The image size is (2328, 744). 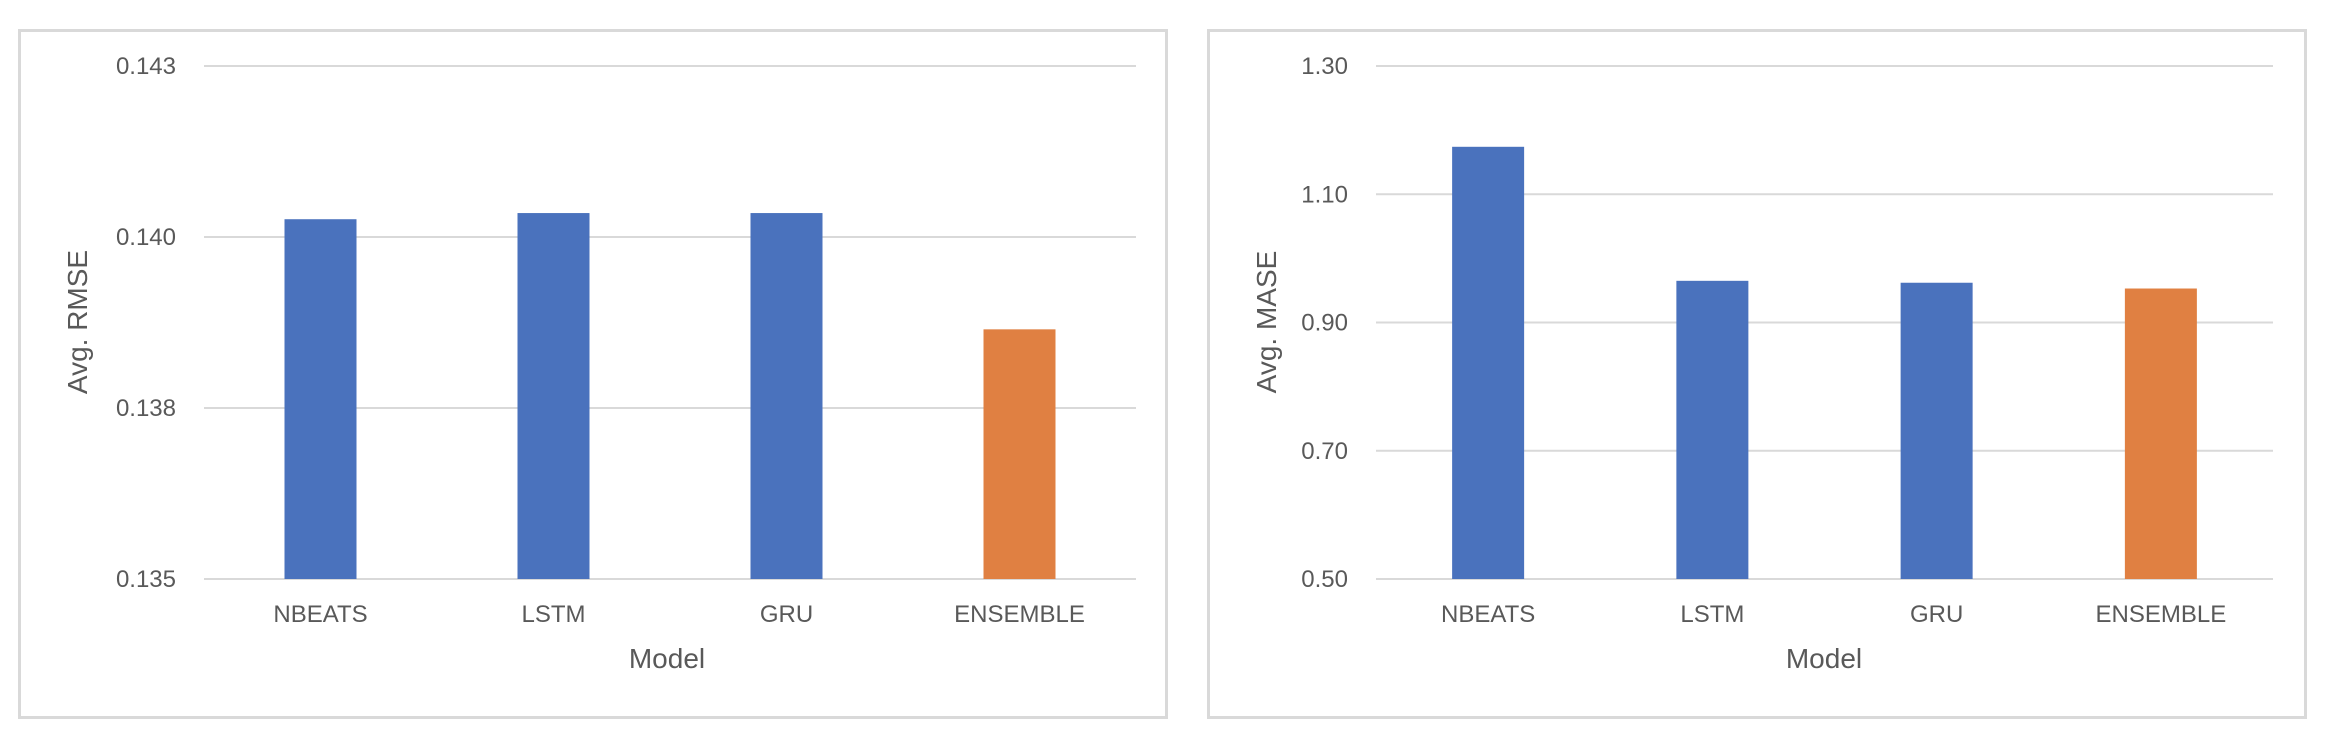 I want to click on mase-x-tick-label: ENSEMBLE, so click(x=2161, y=614).